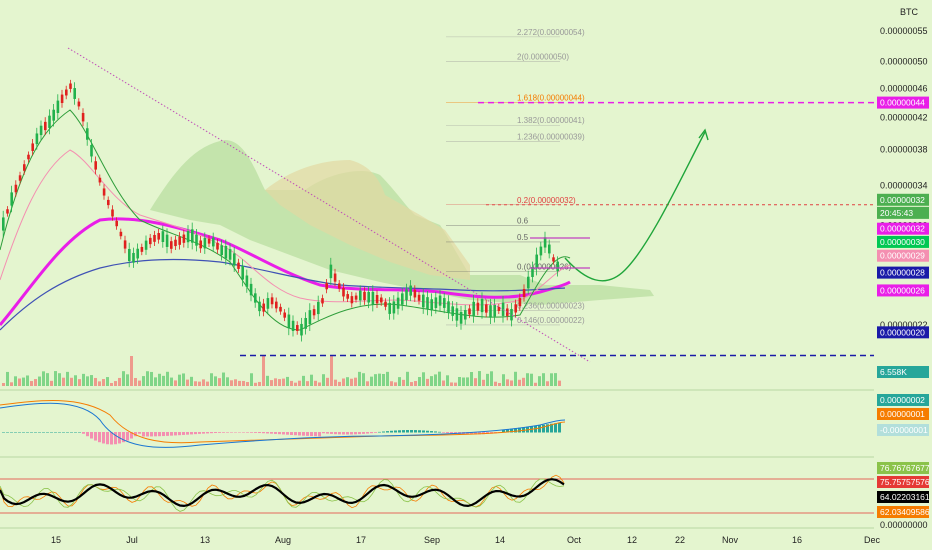 The height and width of the screenshot is (550, 932). Describe the element at coordinates (902, 273) in the screenshot. I see `price-badge-label: 0.00000028` at that location.